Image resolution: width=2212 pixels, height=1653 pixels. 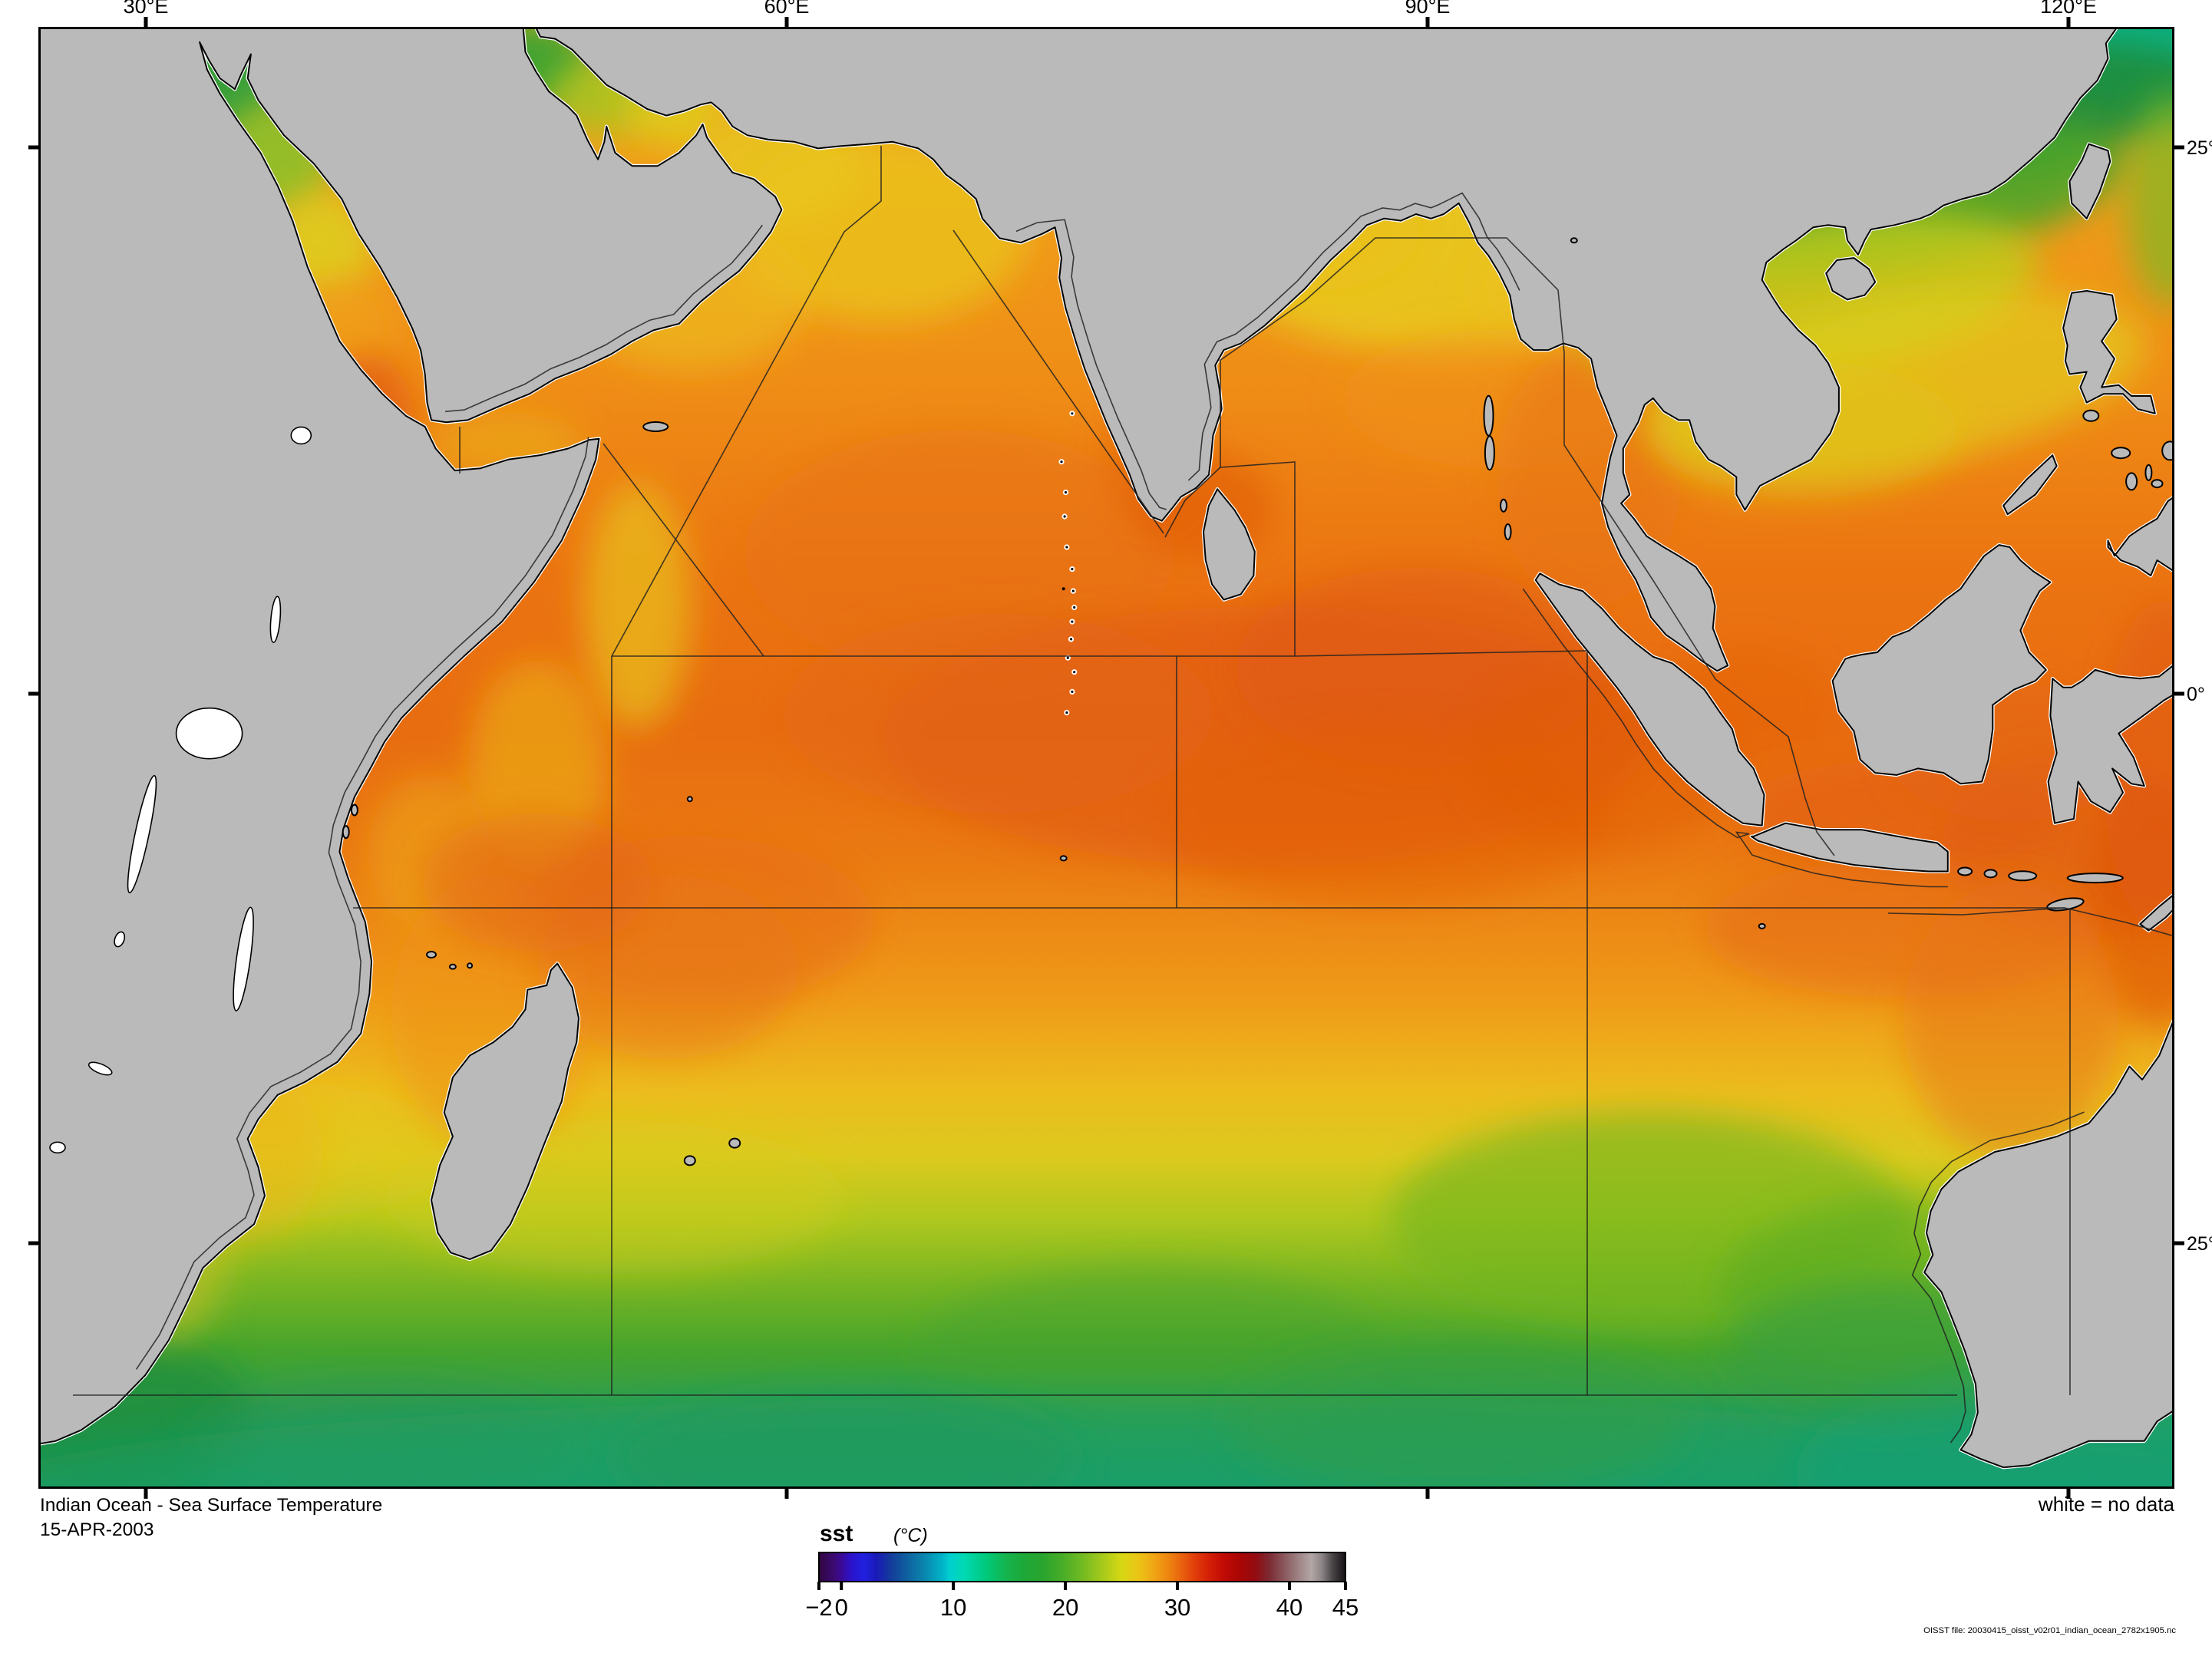 I want to click on svg-text: 0°, so click(x=2196, y=694).